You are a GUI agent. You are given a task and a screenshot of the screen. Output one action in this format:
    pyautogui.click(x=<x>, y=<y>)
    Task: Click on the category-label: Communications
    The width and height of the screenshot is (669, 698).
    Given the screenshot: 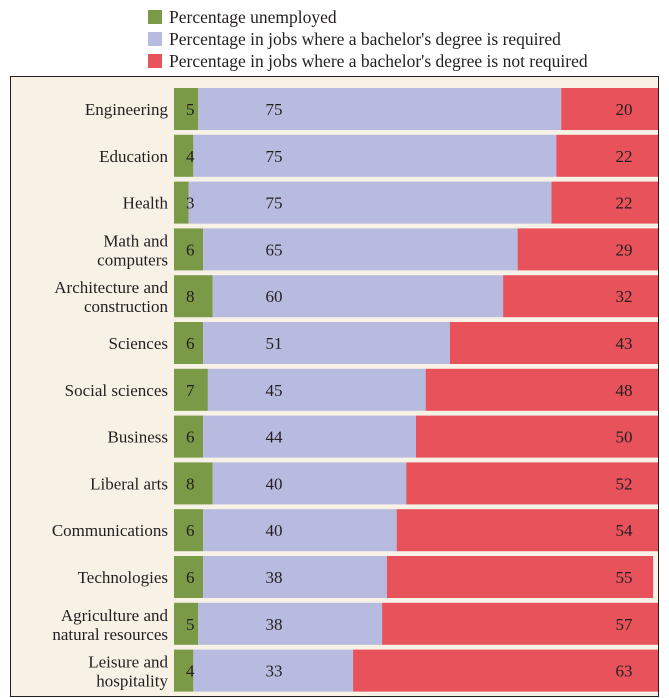 What is the action you would take?
    pyautogui.click(x=110, y=530)
    